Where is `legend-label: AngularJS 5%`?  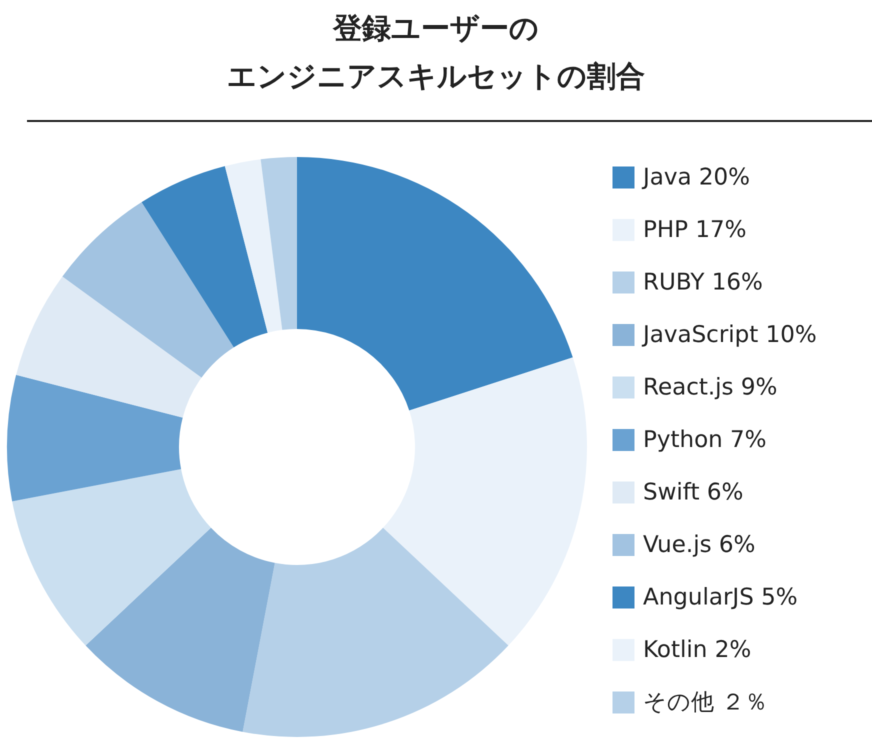
legend-label: AngularJS 5% is located at coordinates (720, 597).